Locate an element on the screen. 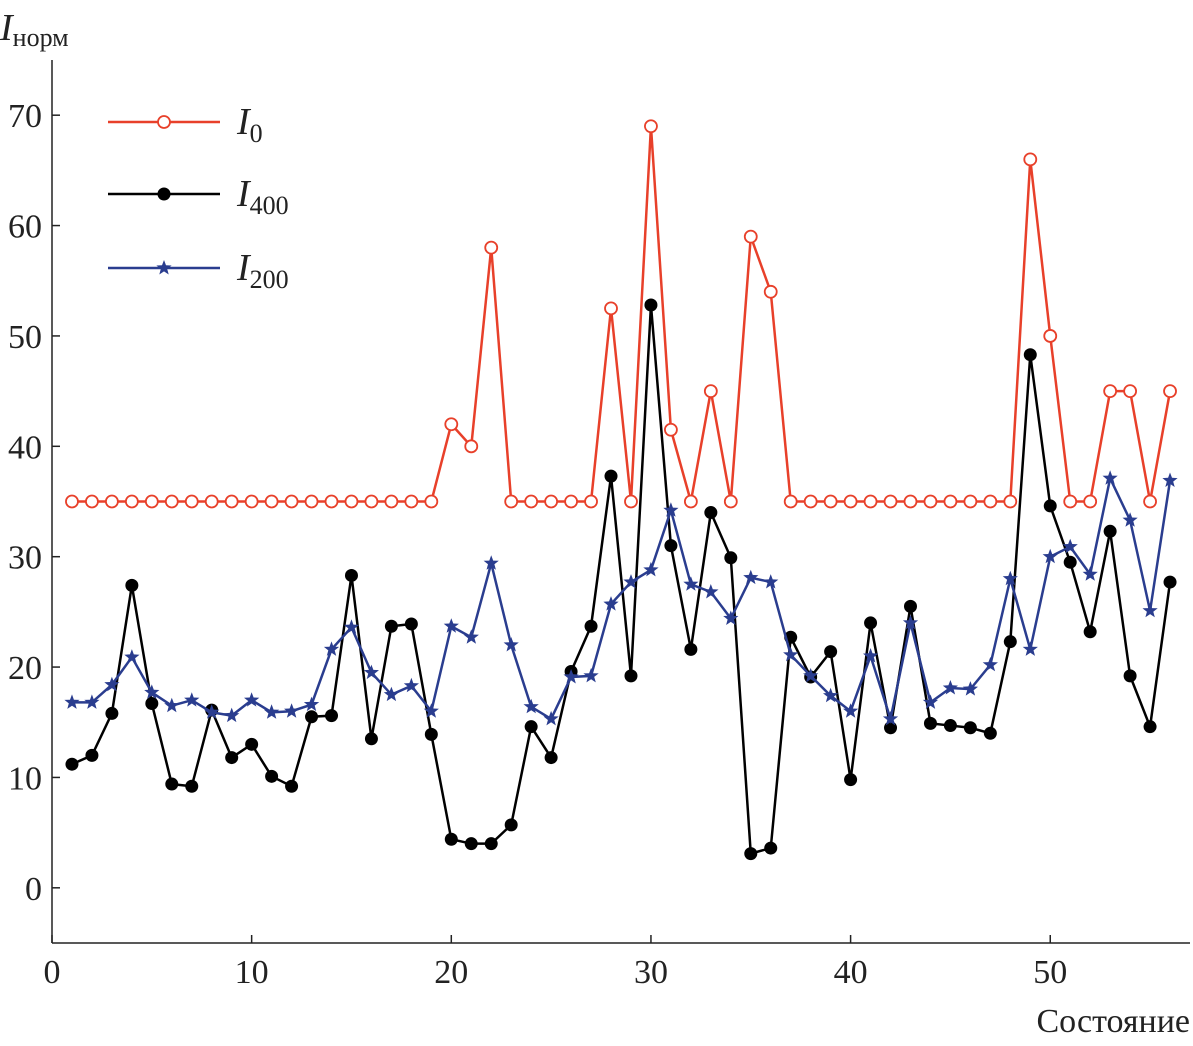  x-tick-label: 20 is located at coordinates (451, 972).